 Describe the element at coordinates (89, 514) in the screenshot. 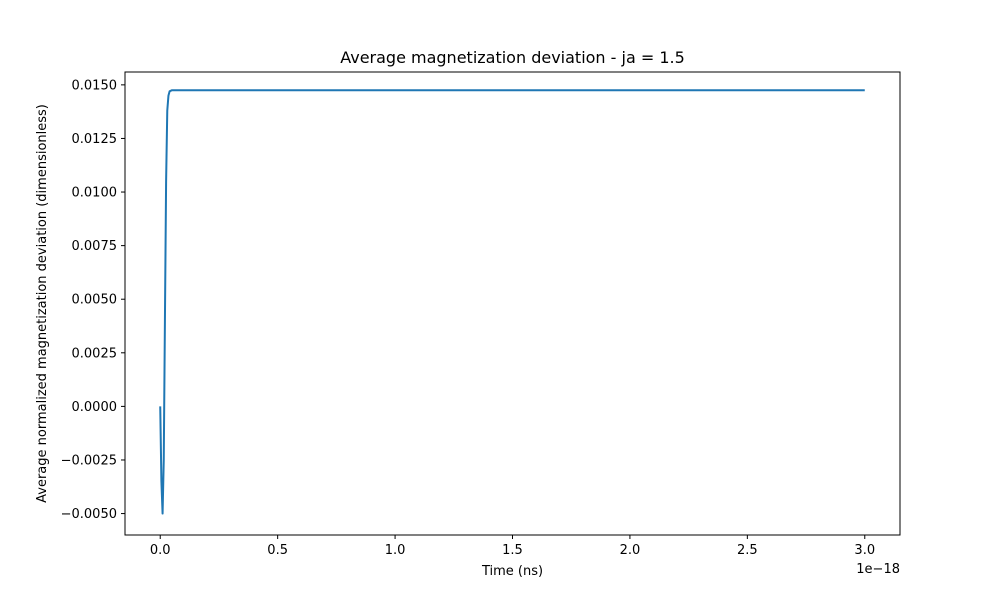

I see `y-tick-label: −0.0050` at that location.